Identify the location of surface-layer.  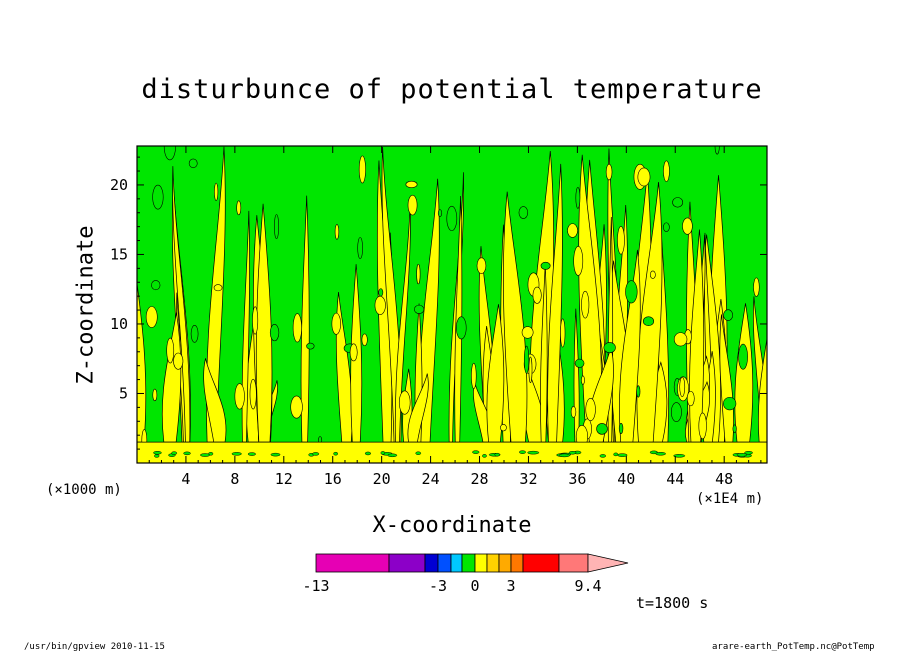
(452, 452).